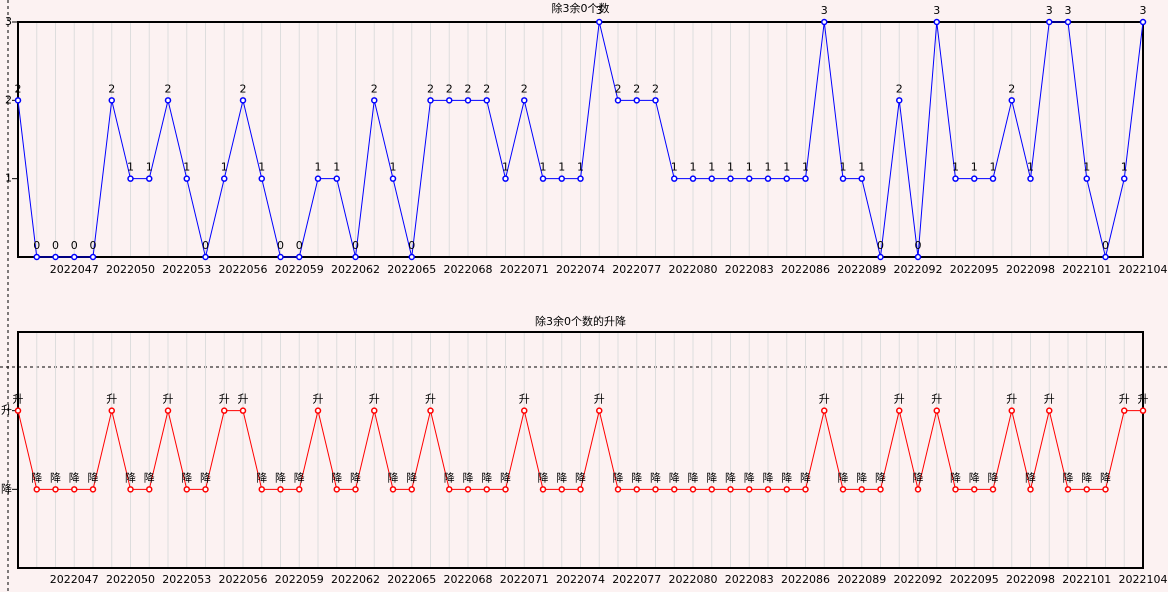  Describe the element at coordinates (130, 579) in the screenshot. I see `x-tick-label: 2022050` at that location.